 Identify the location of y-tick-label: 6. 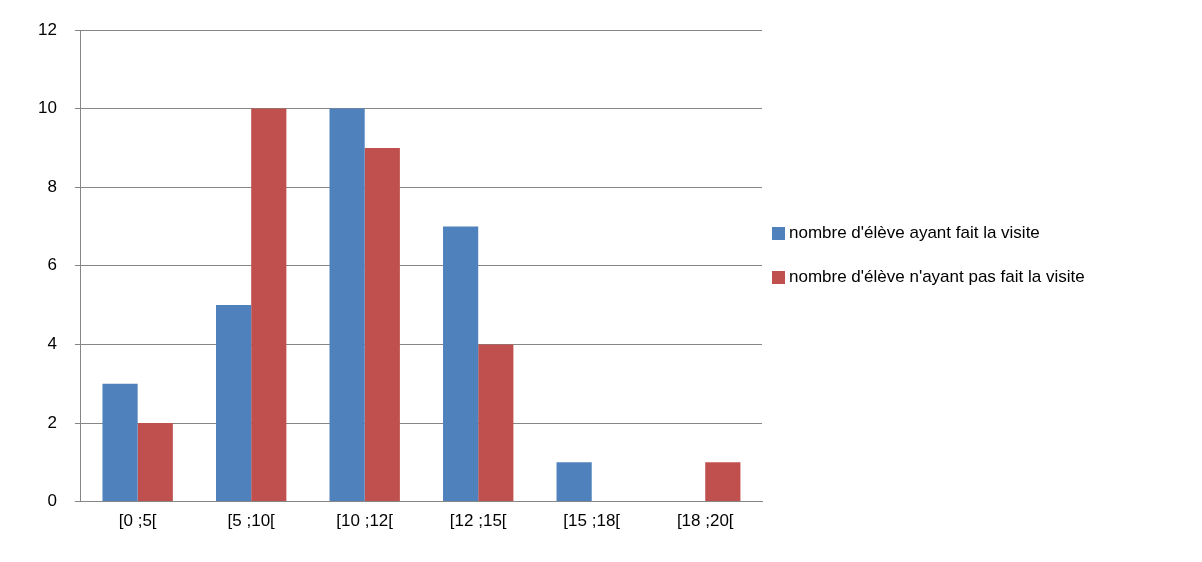
(52, 265).